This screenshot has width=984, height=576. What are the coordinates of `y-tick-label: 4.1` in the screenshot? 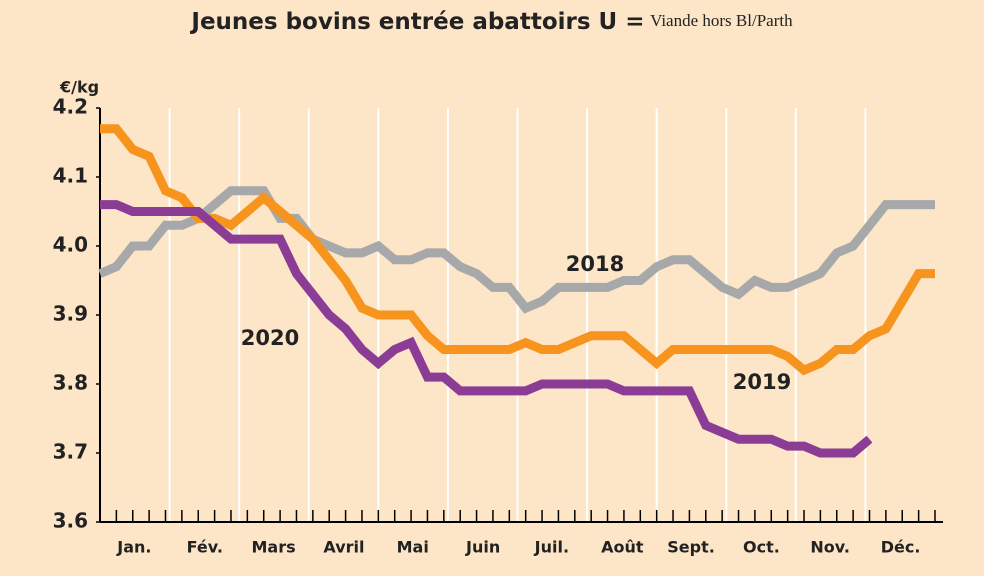 It's located at (70, 176).